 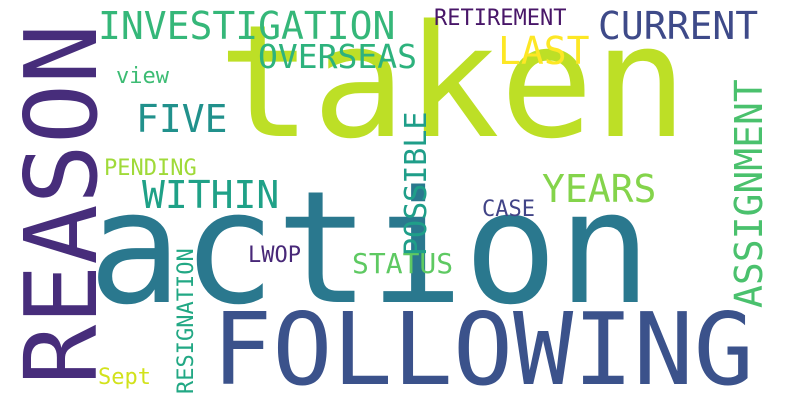 What do you see at coordinates (749, 193) in the screenshot?
I see `word-assignment: ASSIGNMENT` at bounding box center [749, 193].